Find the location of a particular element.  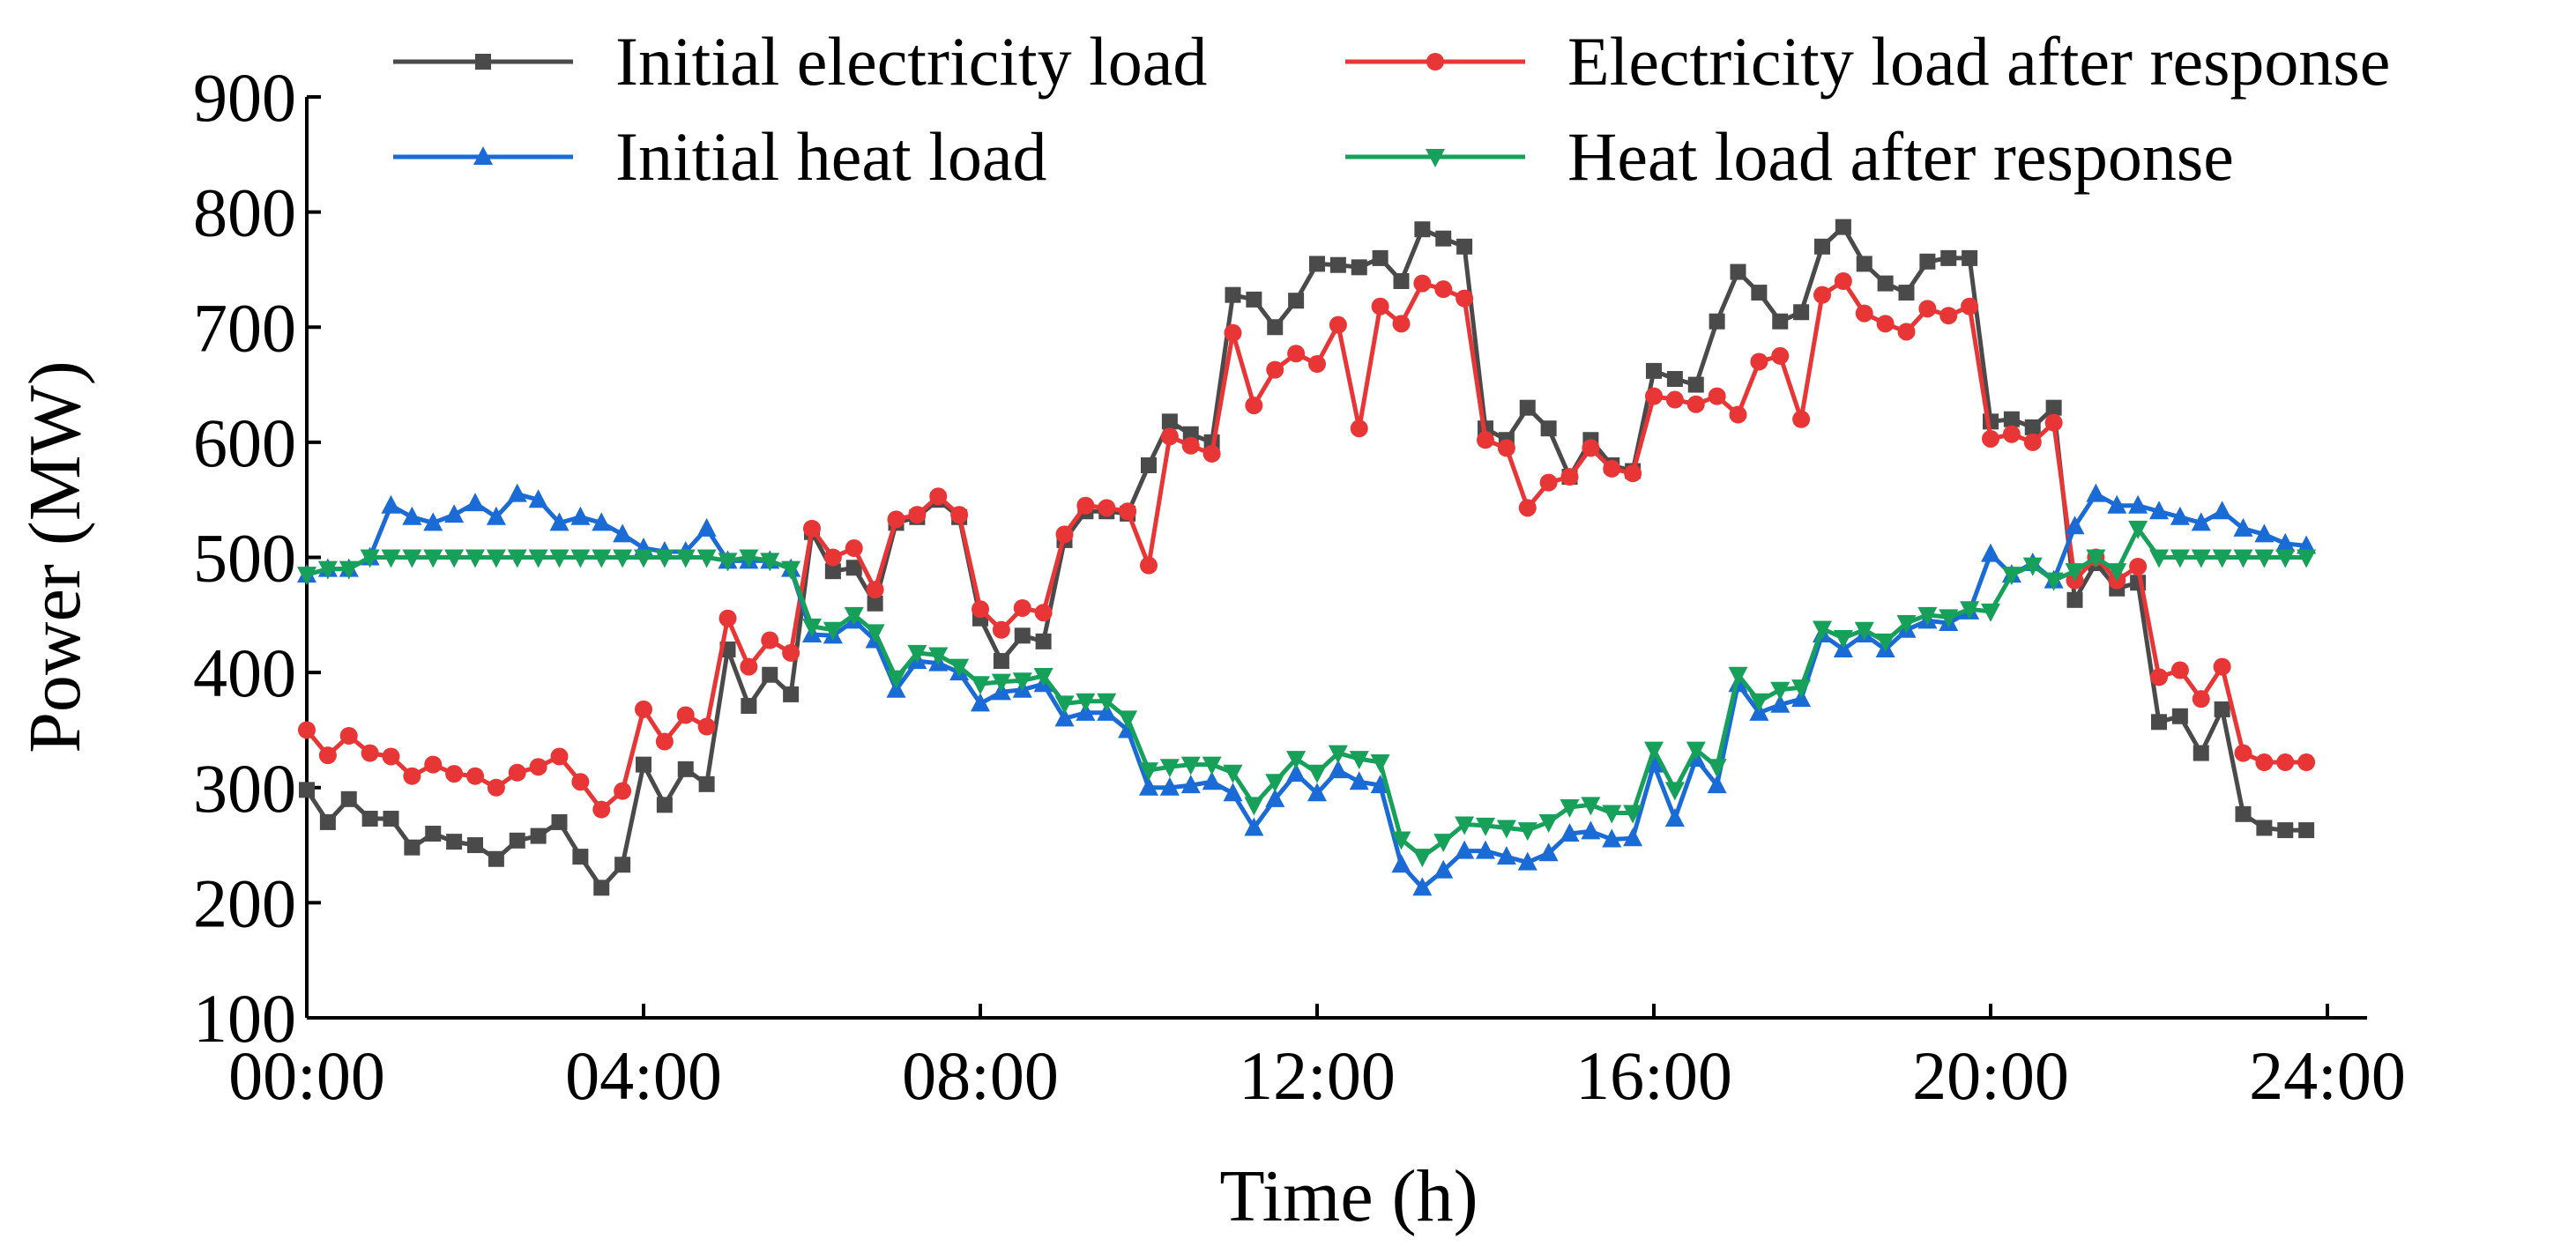

x-tick-label: 08:00 is located at coordinates (980, 1075).